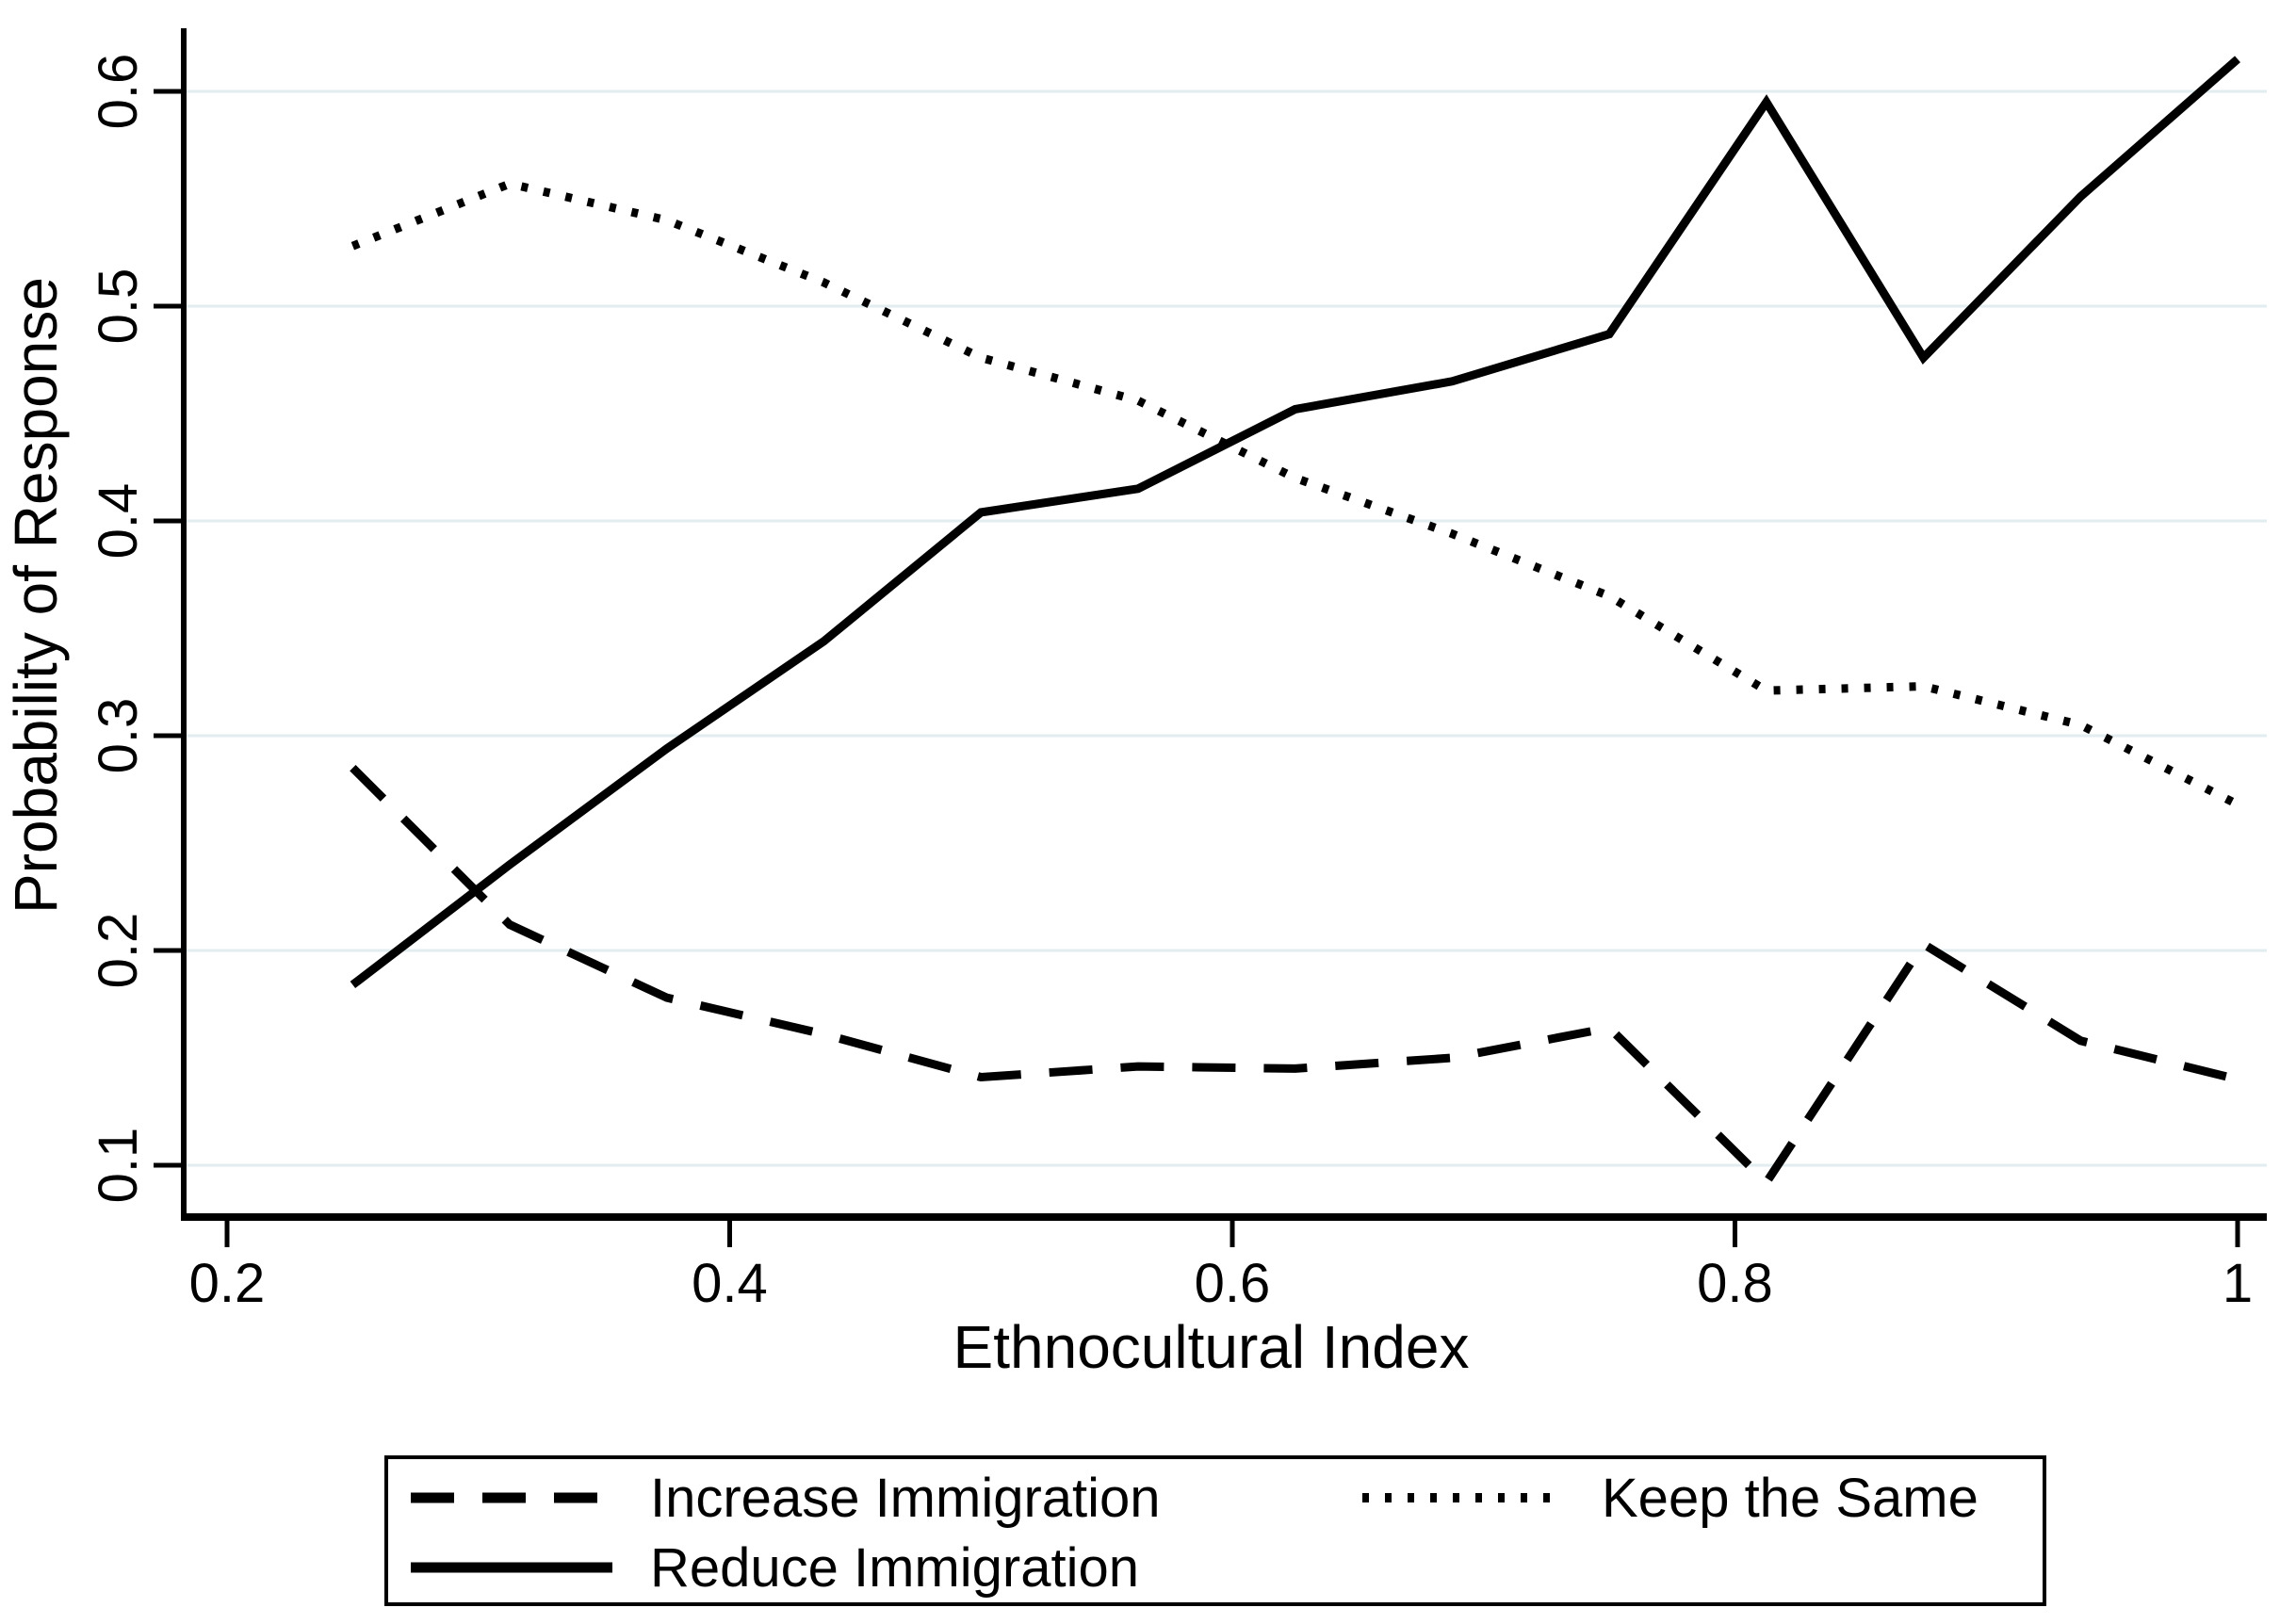  I want to click on legend-item-increase-immigration: Increase Immigration, so click(864, 1499).